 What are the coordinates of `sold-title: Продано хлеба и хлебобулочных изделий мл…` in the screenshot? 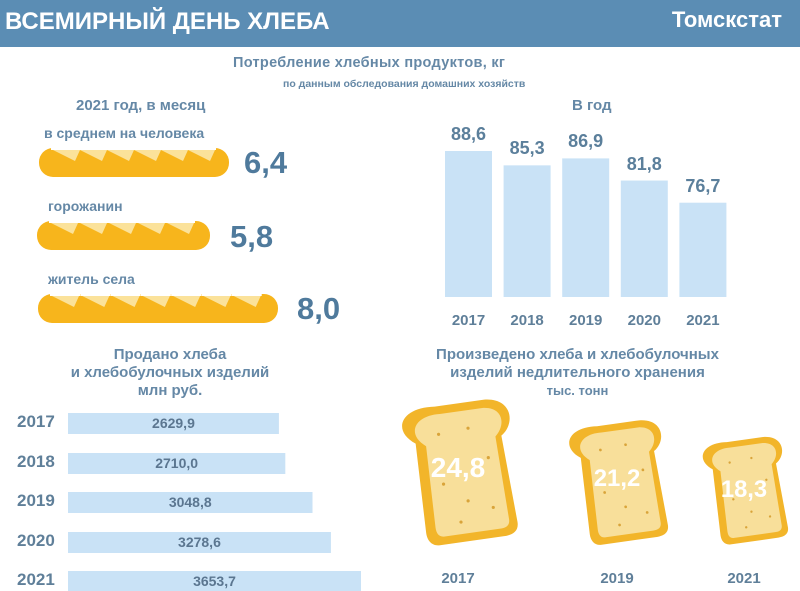 It's located at (170, 373).